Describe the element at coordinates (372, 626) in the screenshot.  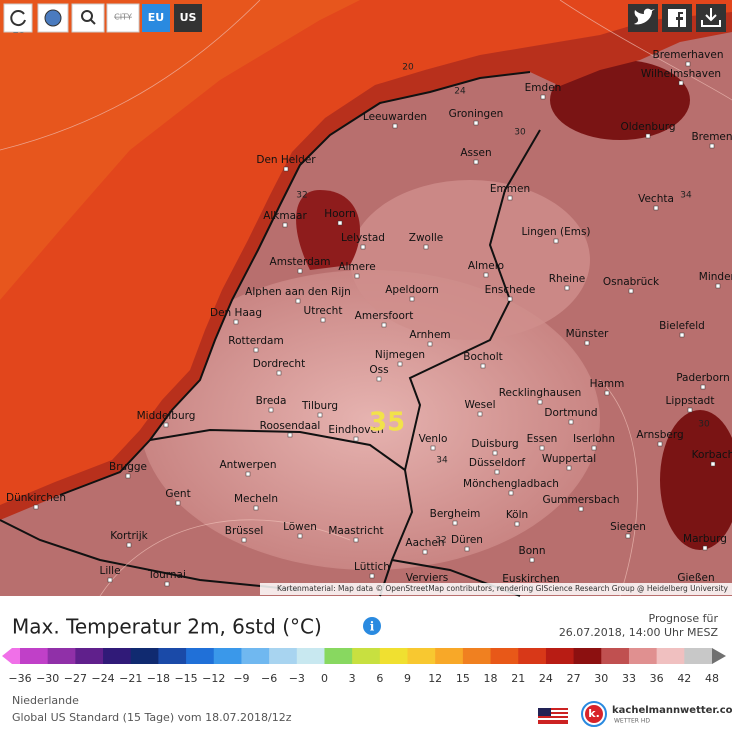
I see `info-icon` at that location.